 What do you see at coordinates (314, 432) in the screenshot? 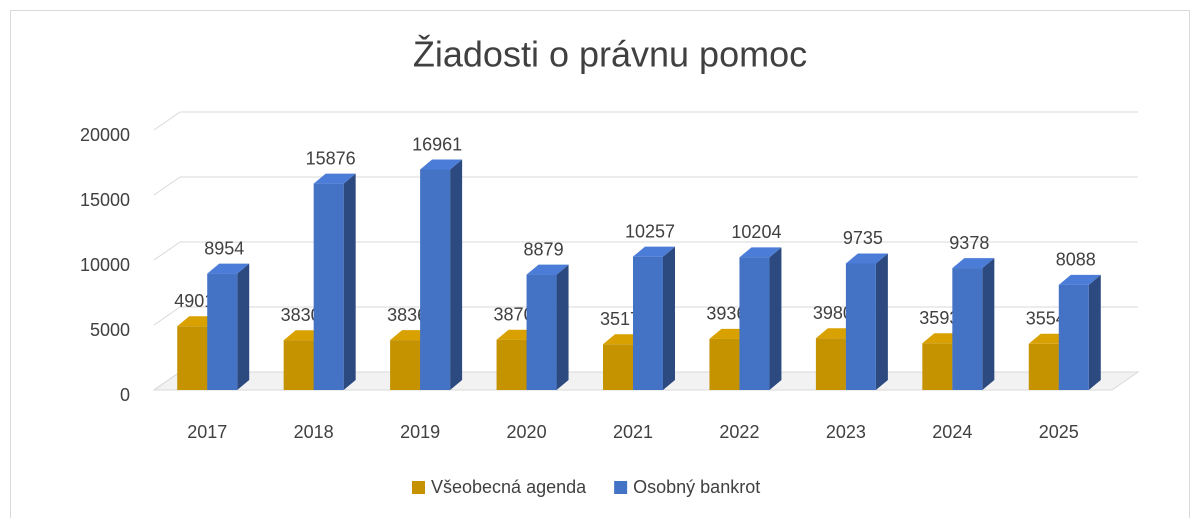
I see `x-tick-label: 2018` at bounding box center [314, 432].